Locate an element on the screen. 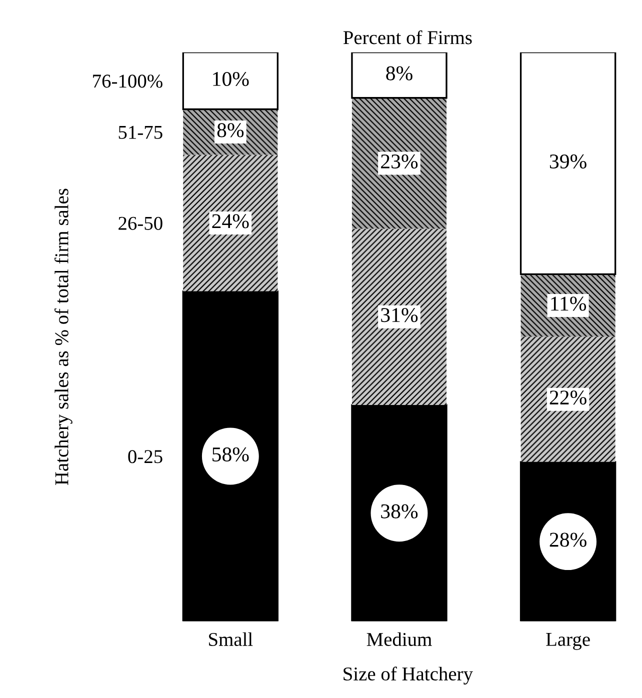  data-label: 24% is located at coordinates (230, 221).